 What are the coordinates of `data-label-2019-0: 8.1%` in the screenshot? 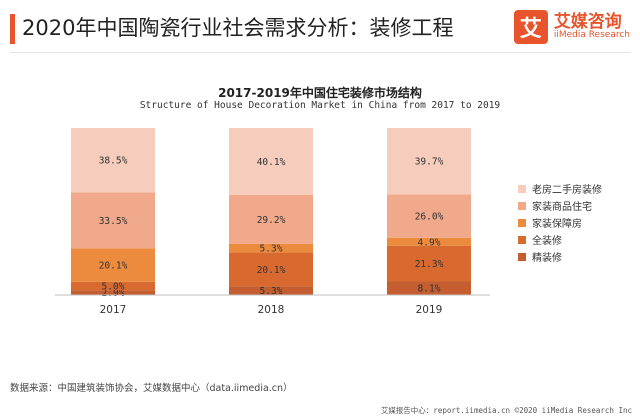 It's located at (429, 289).